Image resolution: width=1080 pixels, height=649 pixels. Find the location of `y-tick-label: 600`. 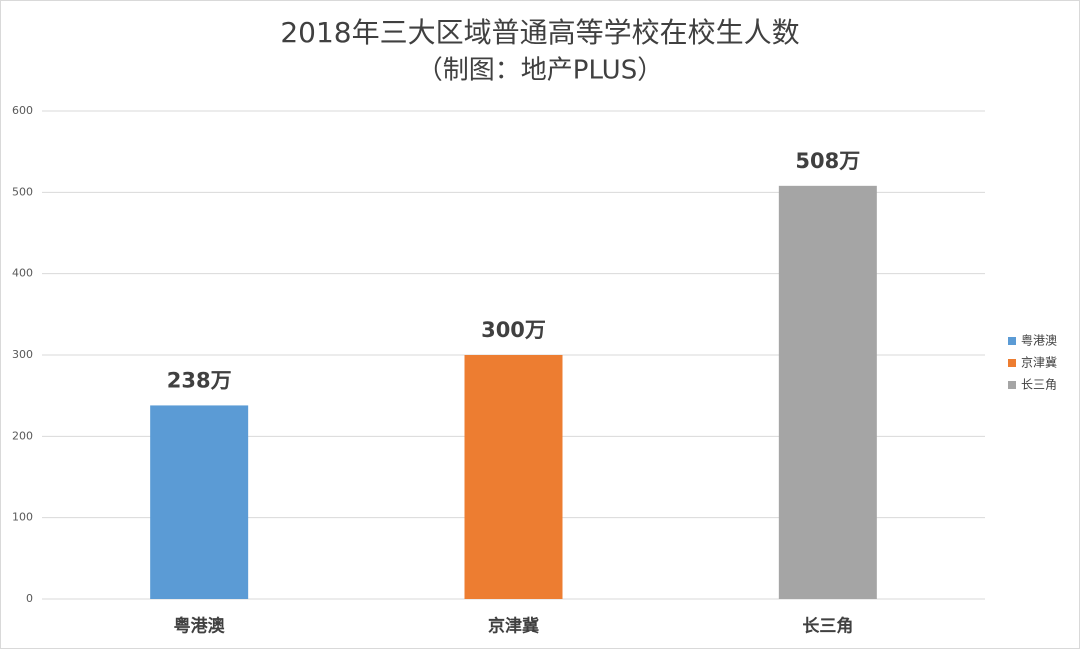

y-tick-label: 600 is located at coordinates (22, 110).